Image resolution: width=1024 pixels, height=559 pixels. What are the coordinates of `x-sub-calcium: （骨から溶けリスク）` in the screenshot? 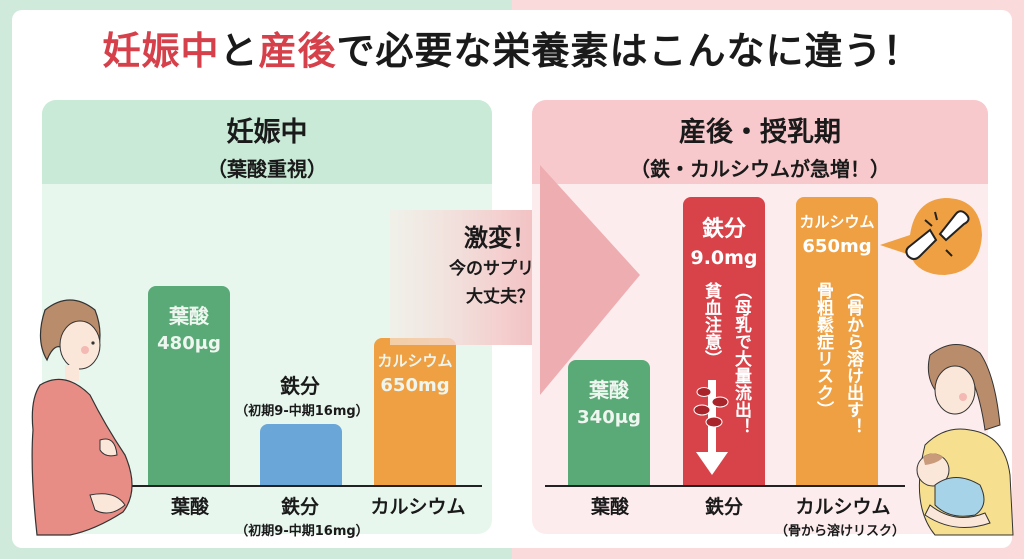 It's located at (839, 531).